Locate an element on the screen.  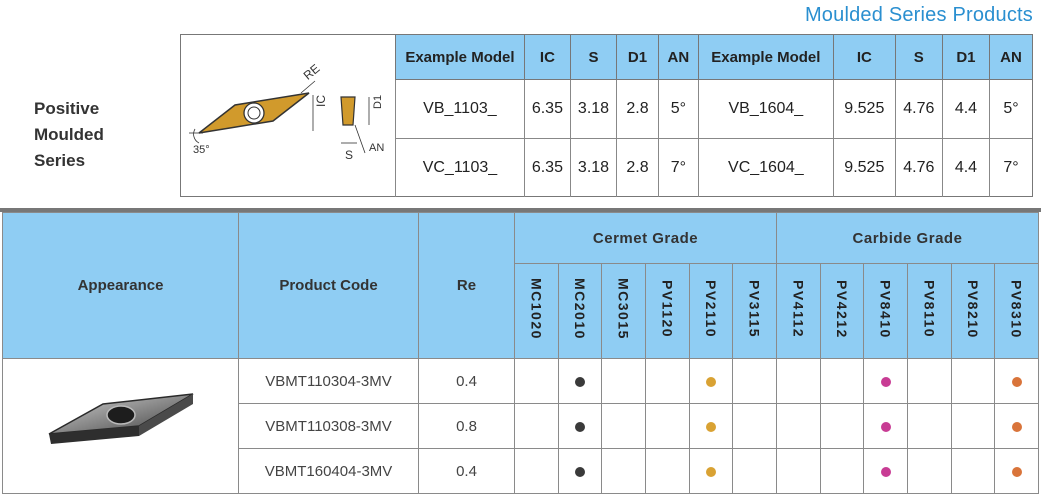
grade-header: PV1120 is located at coordinates (667, 311).